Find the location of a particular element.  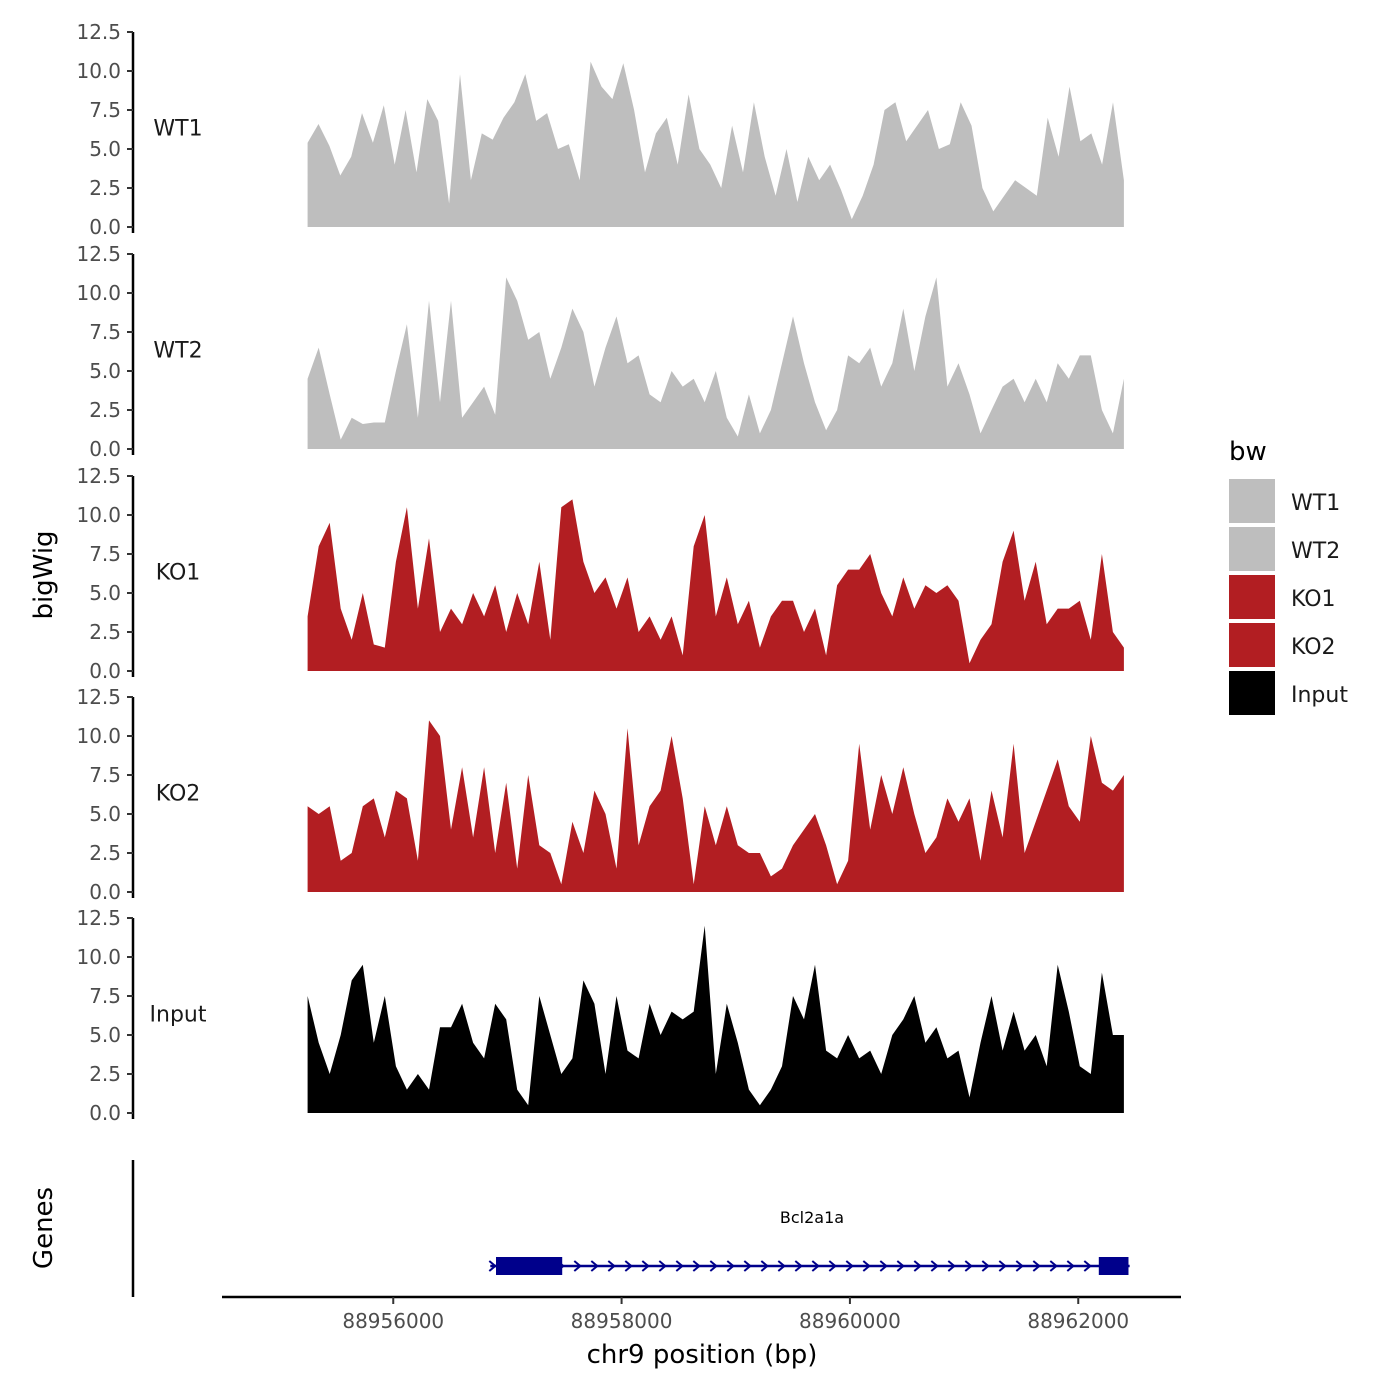

track-wt1: 0.0 2.5 5.0 7.5 10.0 12.5 WT1 is located at coordinates (600, 129).